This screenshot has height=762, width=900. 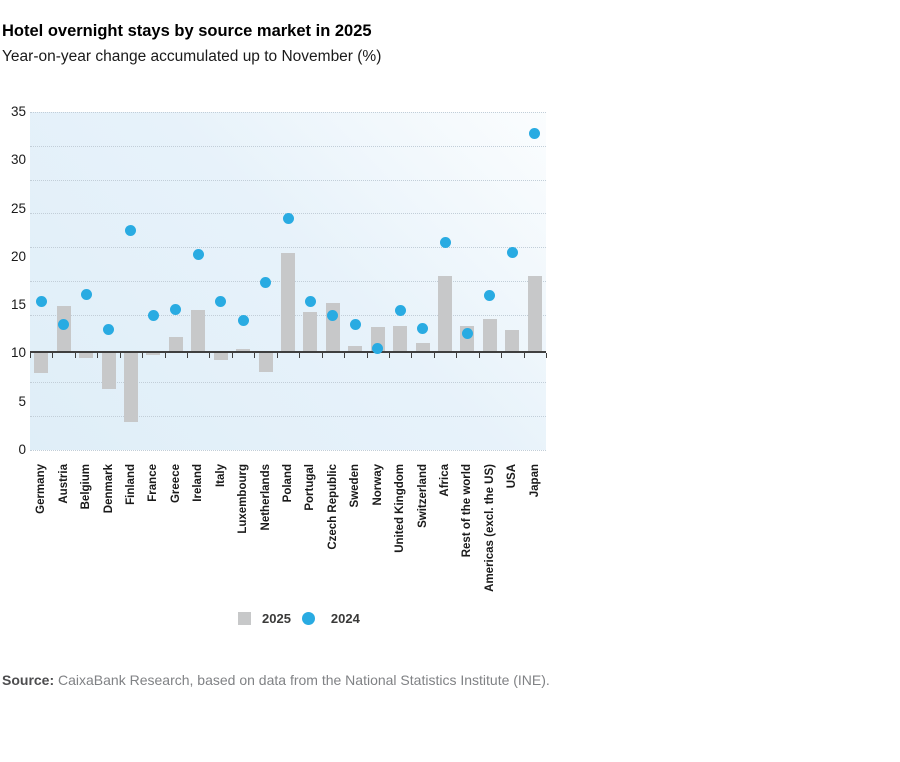 I want to click on y-axis-tick-label: 5, so click(x=22, y=401).